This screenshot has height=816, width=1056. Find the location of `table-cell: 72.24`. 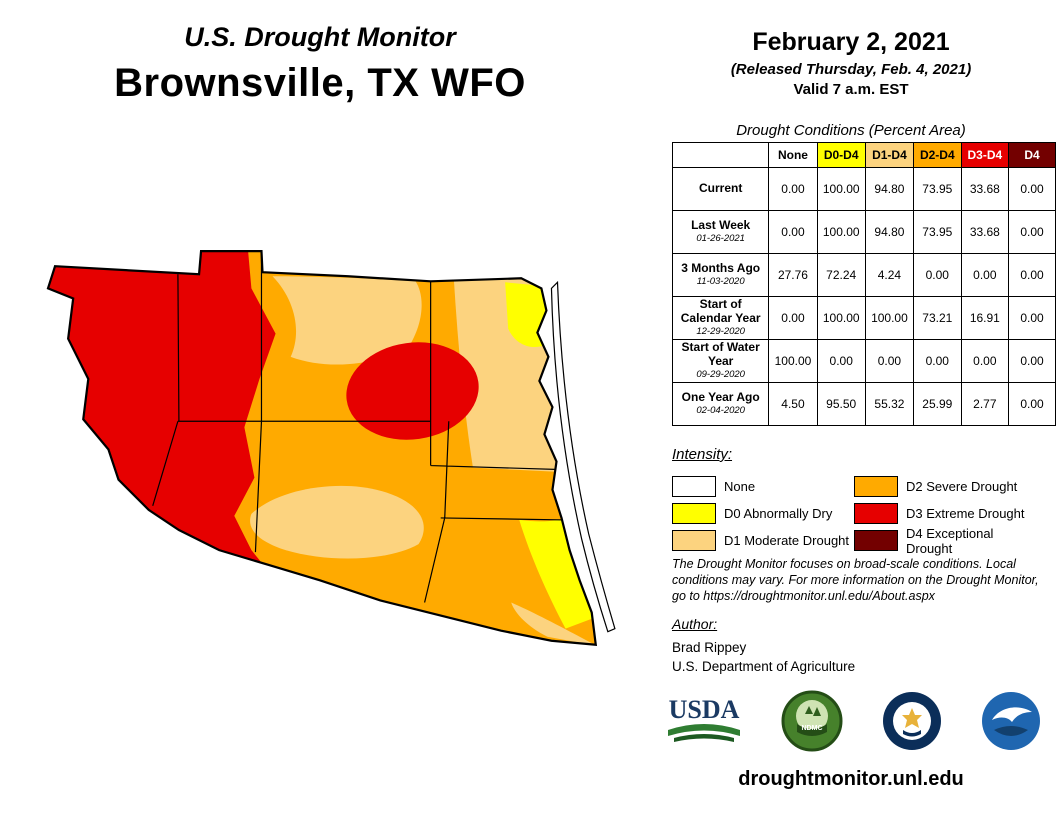

table-cell: 72.24 is located at coordinates (841, 275).